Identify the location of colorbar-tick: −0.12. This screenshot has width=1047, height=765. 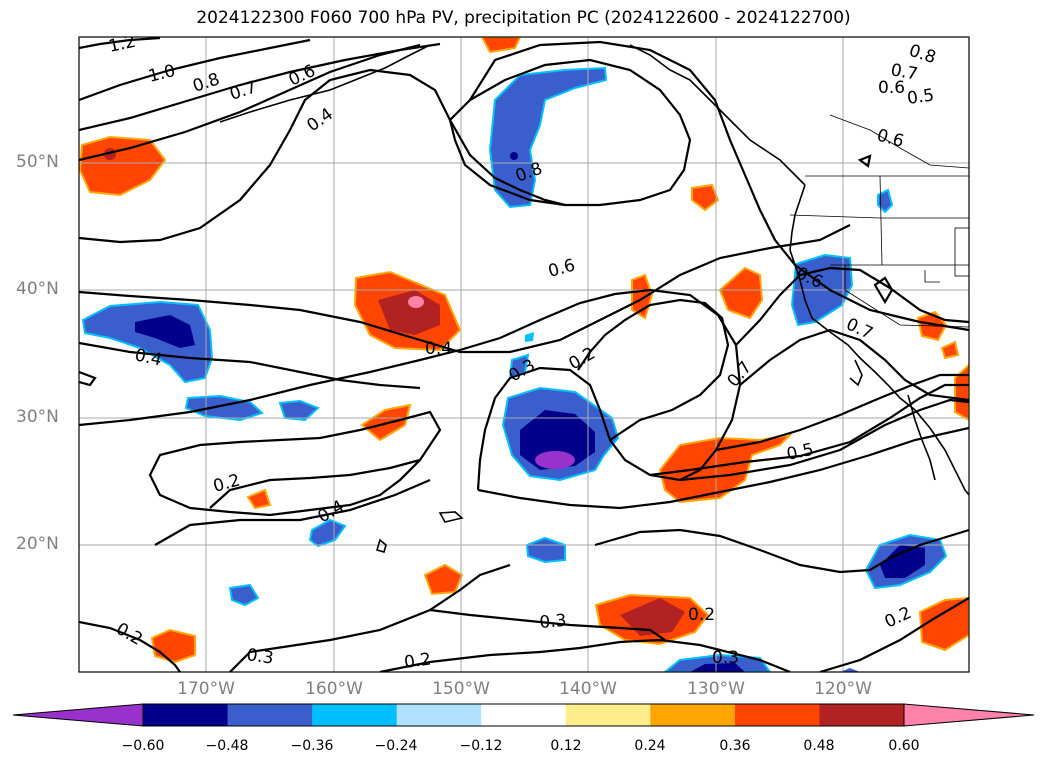
(481, 746).